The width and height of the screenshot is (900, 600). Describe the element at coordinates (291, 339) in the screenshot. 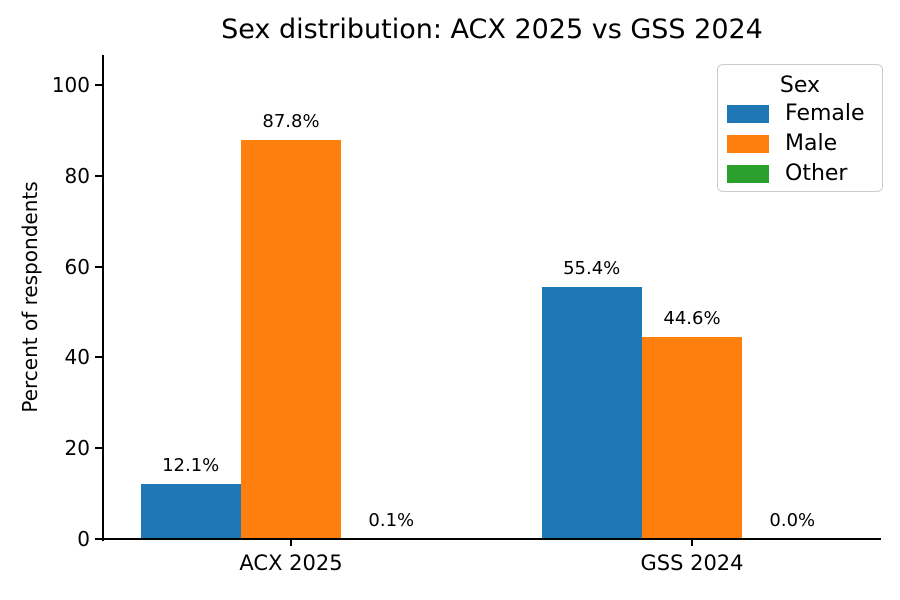

I see `bar-male-acx-2025` at that location.